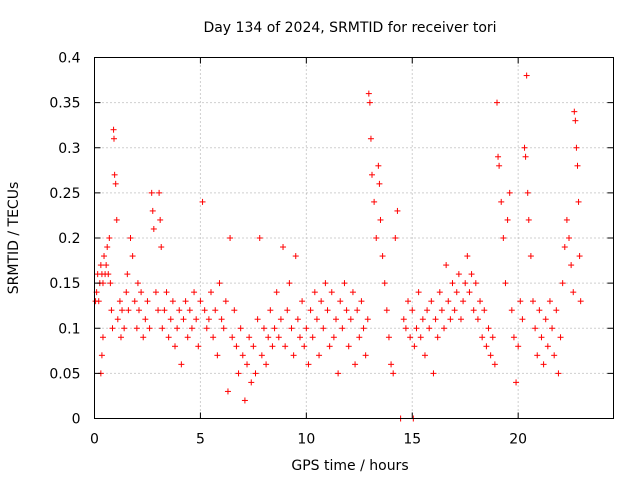 This screenshot has height=480, width=640. Describe the element at coordinates (306, 440) in the screenshot. I see `x-tick-label: 10` at that location.